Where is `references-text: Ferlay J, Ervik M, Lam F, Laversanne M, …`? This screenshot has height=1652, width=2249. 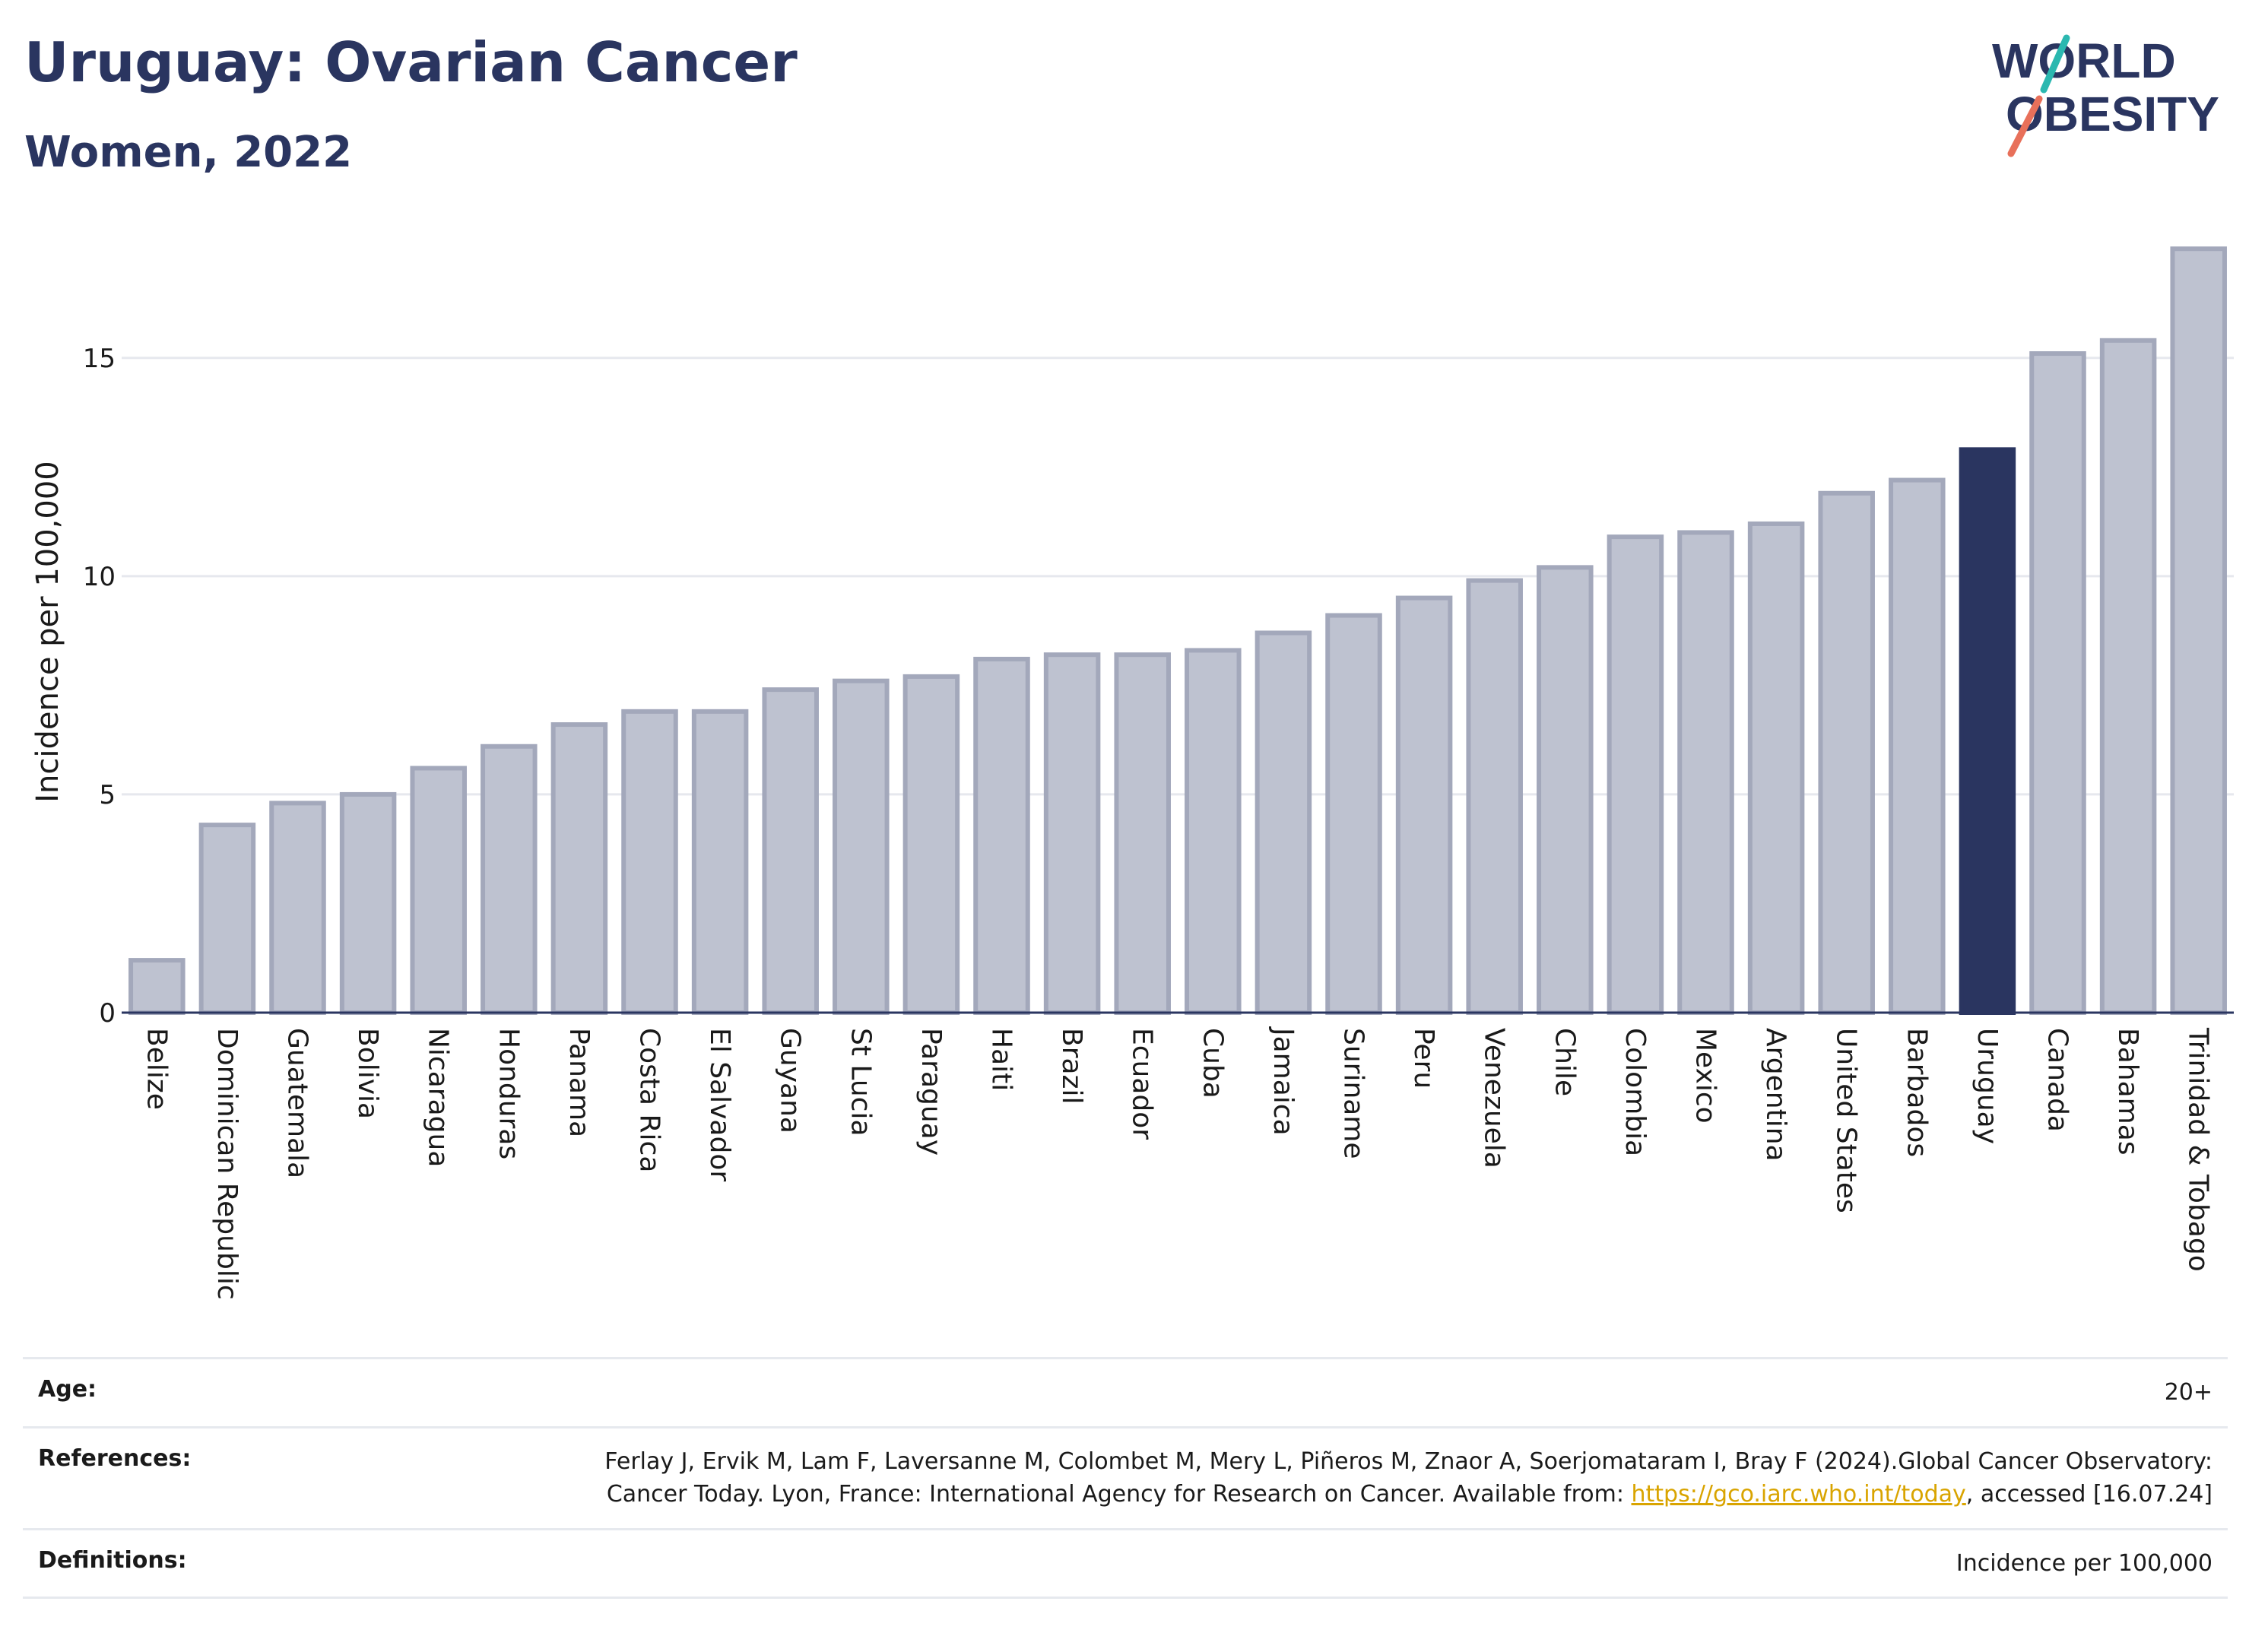
references-text: Ferlay J, Ervik M, Lam F, Laversanne M, … is located at coordinates (1408, 1477).